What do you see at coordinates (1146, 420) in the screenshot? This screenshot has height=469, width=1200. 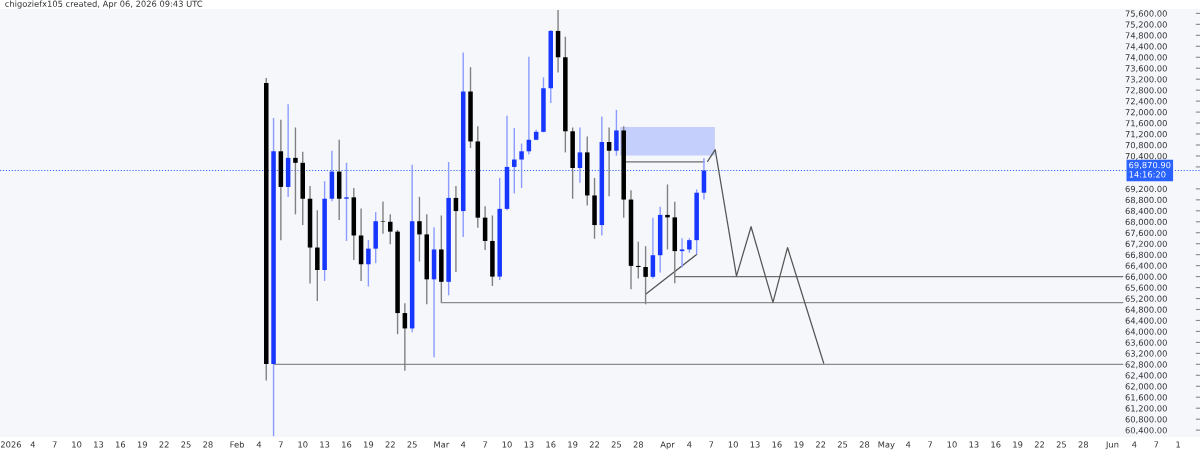 I see `y-tick-label: 60,800.00` at bounding box center [1146, 420].